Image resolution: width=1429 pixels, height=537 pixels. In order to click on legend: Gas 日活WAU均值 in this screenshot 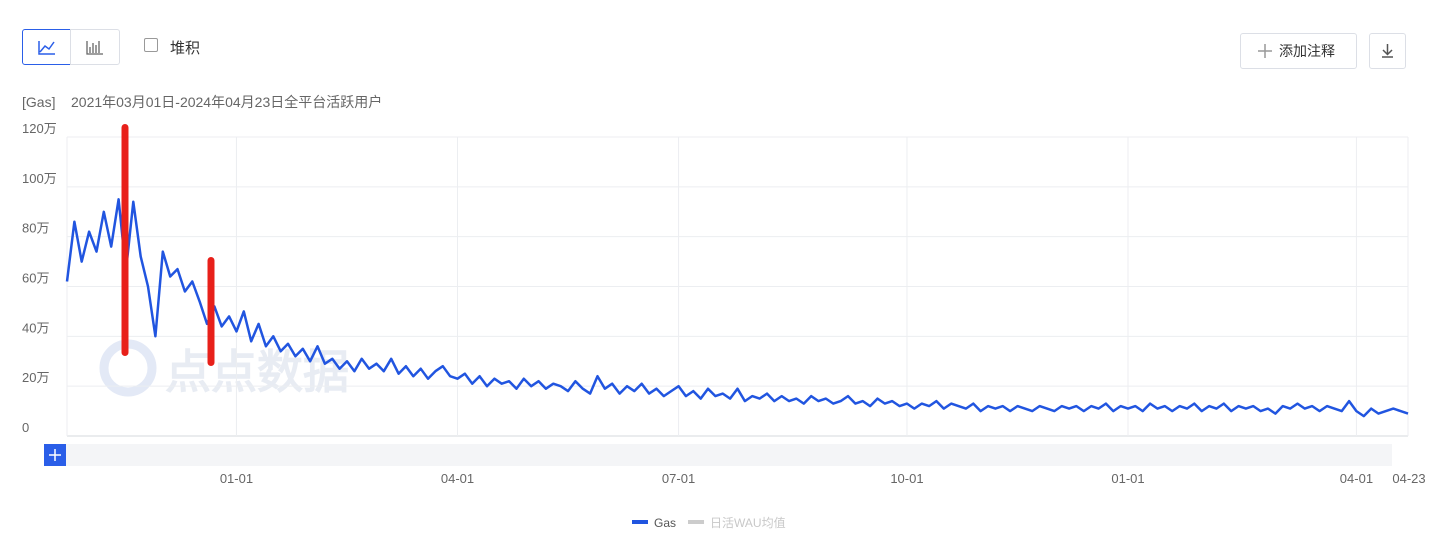, I will do `click(709, 522)`.